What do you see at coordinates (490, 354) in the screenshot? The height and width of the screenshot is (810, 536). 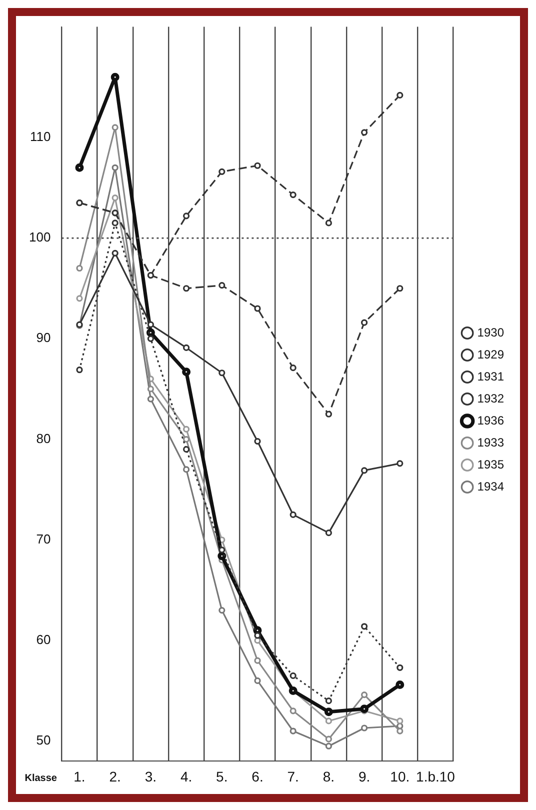 I see `legend-label: 1929` at bounding box center [490, 354].